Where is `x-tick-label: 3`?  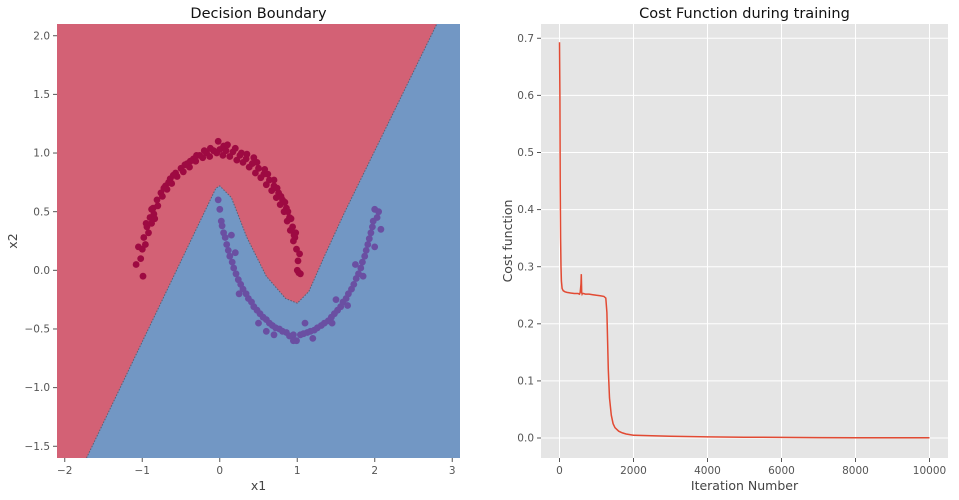 x-tick-label: 3 is located at coordinates (452, 471).